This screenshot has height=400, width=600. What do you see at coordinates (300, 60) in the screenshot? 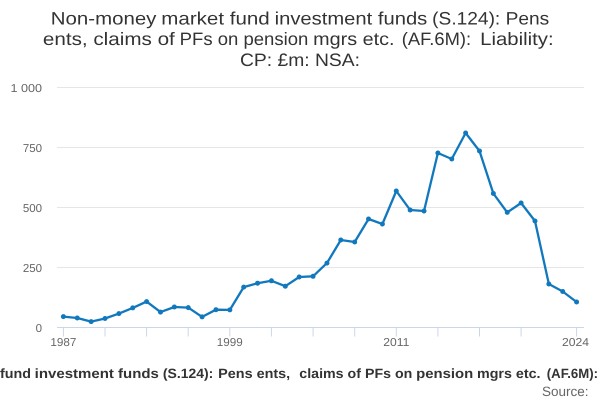
I see `svg-text: CP: £m: NSA:` at bounding box center [300, 60].